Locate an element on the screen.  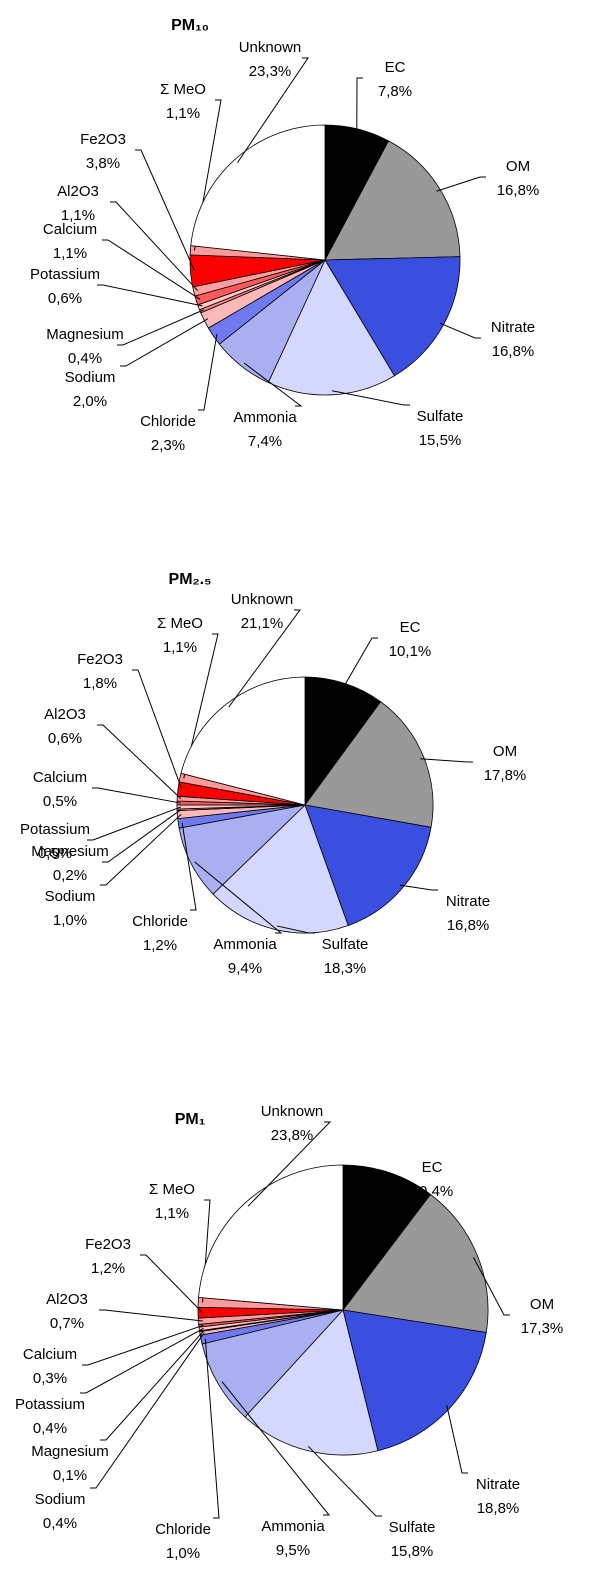
chart-title: PM₂.₅ is located at coordinates (190, 579).